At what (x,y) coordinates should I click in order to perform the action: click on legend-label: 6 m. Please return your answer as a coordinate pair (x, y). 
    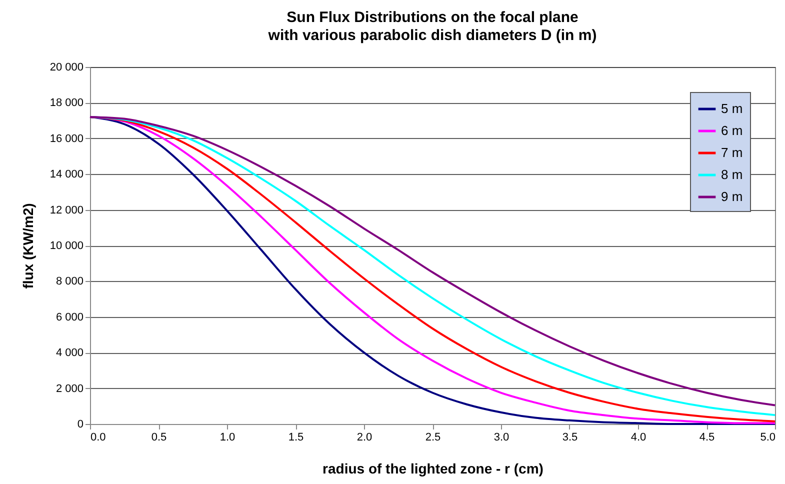
    Looking at the image, I should click on (732, 130).